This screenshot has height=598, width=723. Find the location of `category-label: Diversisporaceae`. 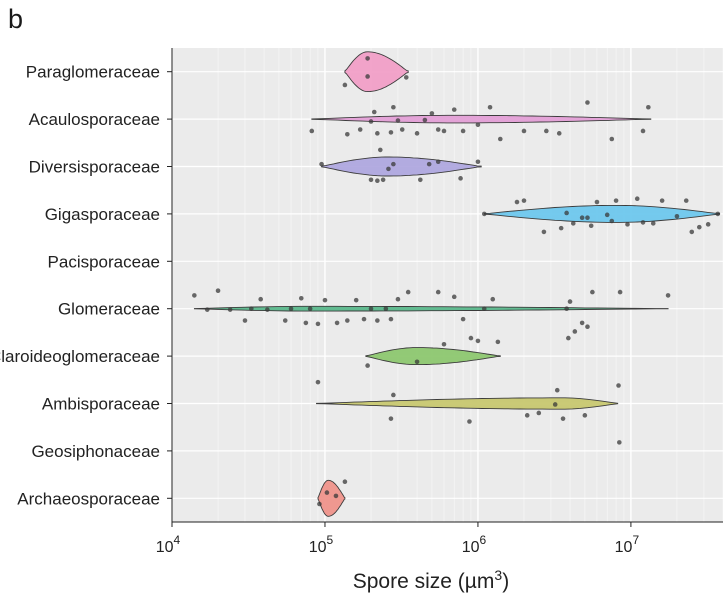

category-label: Diversisporaceae is located at coordinates (94, 167).